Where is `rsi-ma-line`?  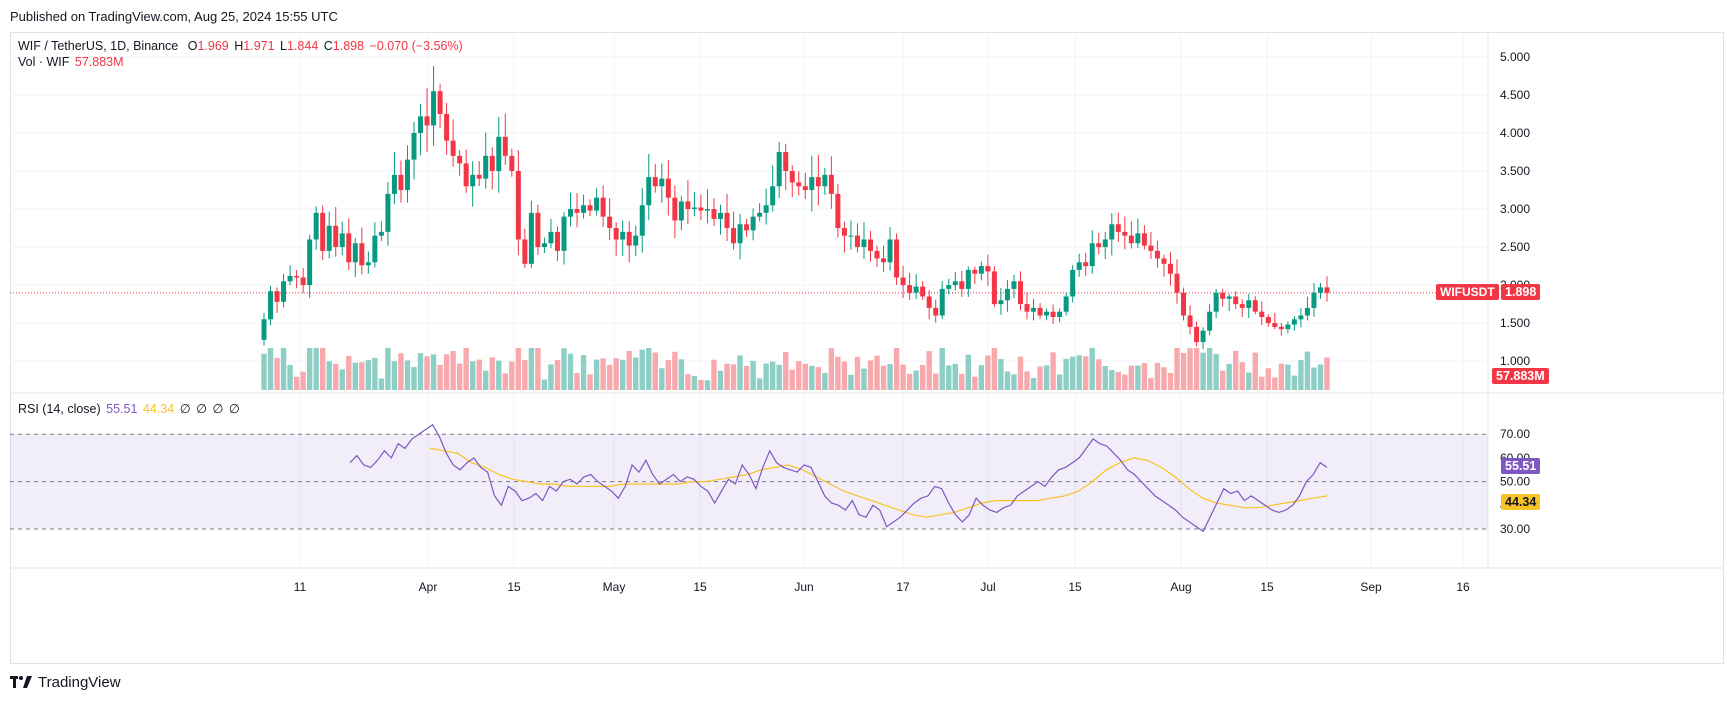
rsi-ma-line is located at coordinates (878, 482).